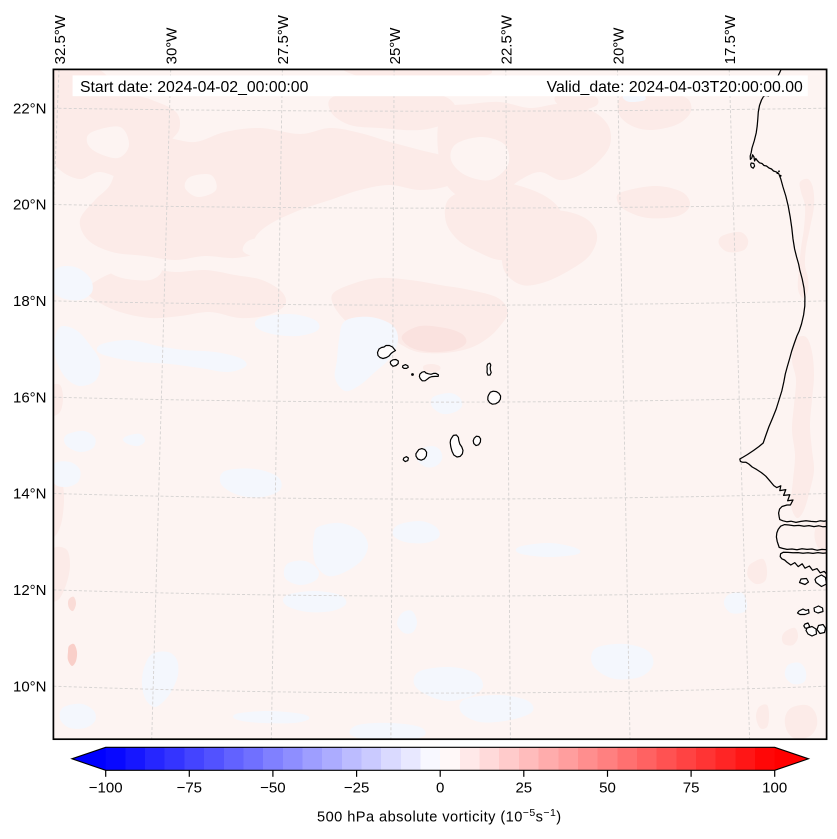 The image size is (837, 839). What do you see at coordinates (189, 788) in the screenshot?
I see `svg-text: −75` at bounding box center [189, 788].